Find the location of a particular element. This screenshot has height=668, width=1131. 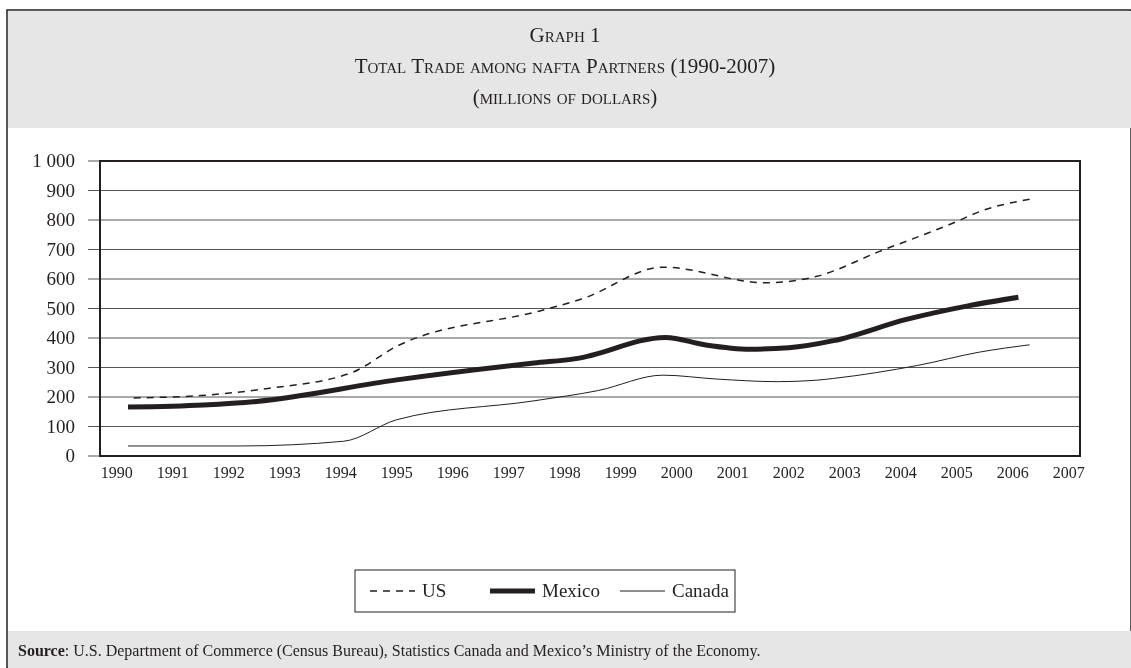

x-tick-label: 1992 is located at coordinates (228, 472).